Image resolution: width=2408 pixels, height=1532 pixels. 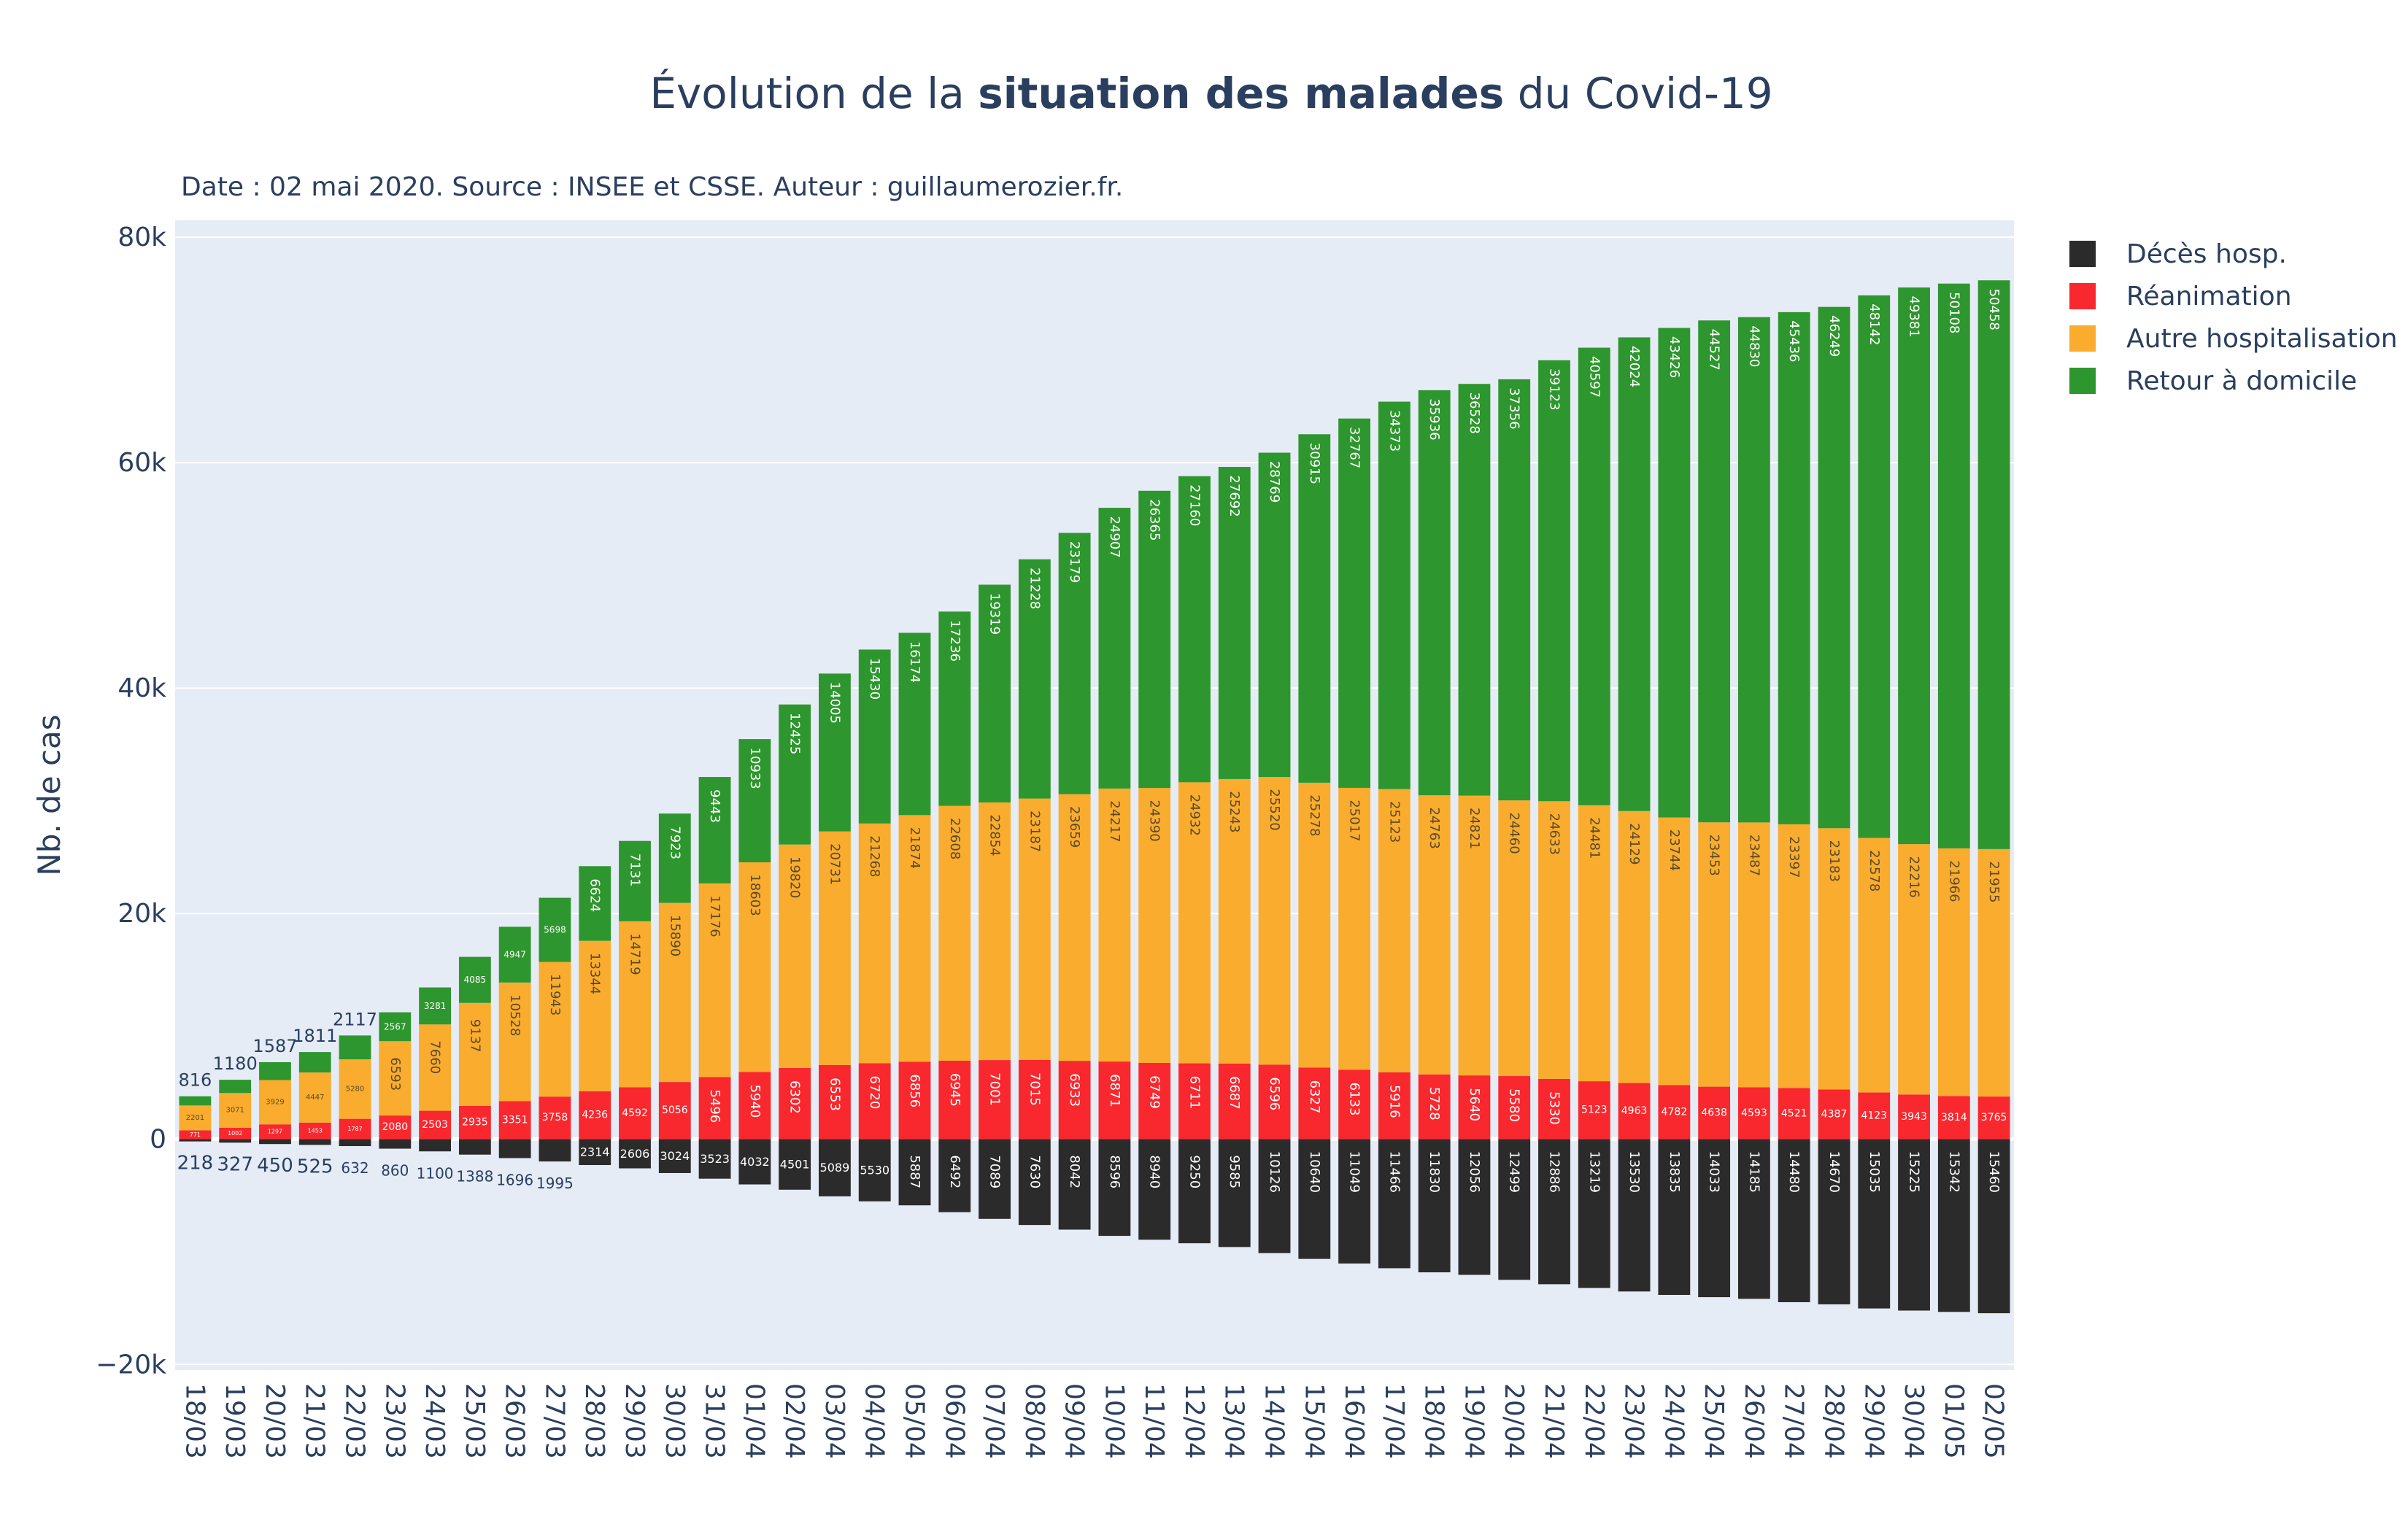 I want to click on legend-item-deces: Décès hosp., so click(x=2178, y=254).